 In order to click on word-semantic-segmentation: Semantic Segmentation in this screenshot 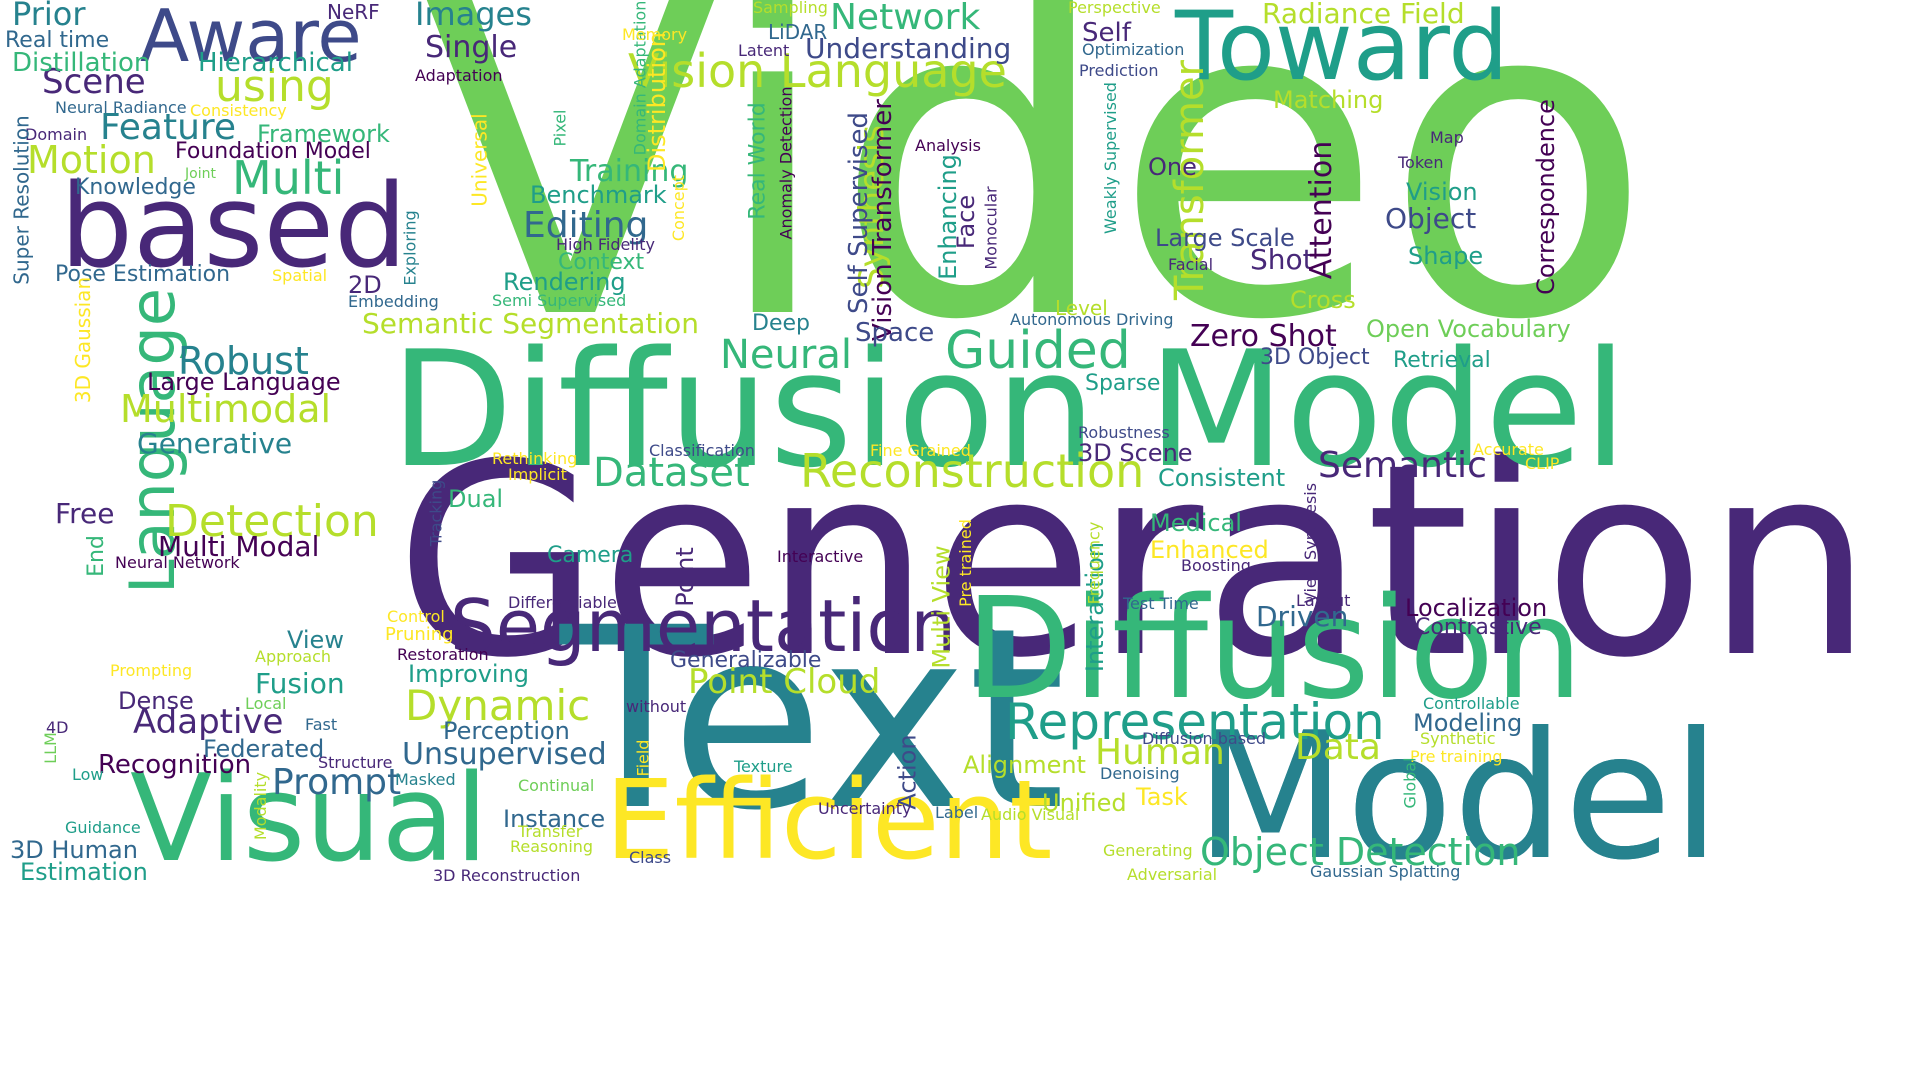, I will do `click(531, 323)`.